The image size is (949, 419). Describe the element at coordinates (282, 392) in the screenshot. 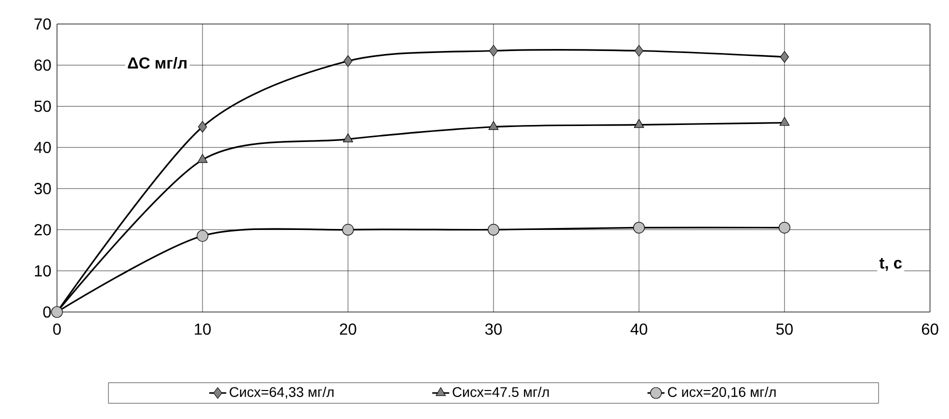

I see `legend-label: Сисх=64,33 мг/л` at that location.